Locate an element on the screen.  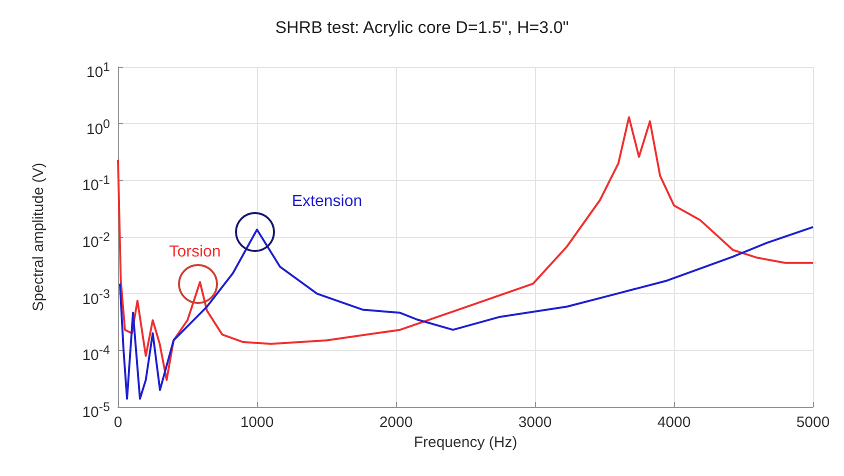
y-tick-label: 10$^{-3}$ is located at coordinates (96, 297).